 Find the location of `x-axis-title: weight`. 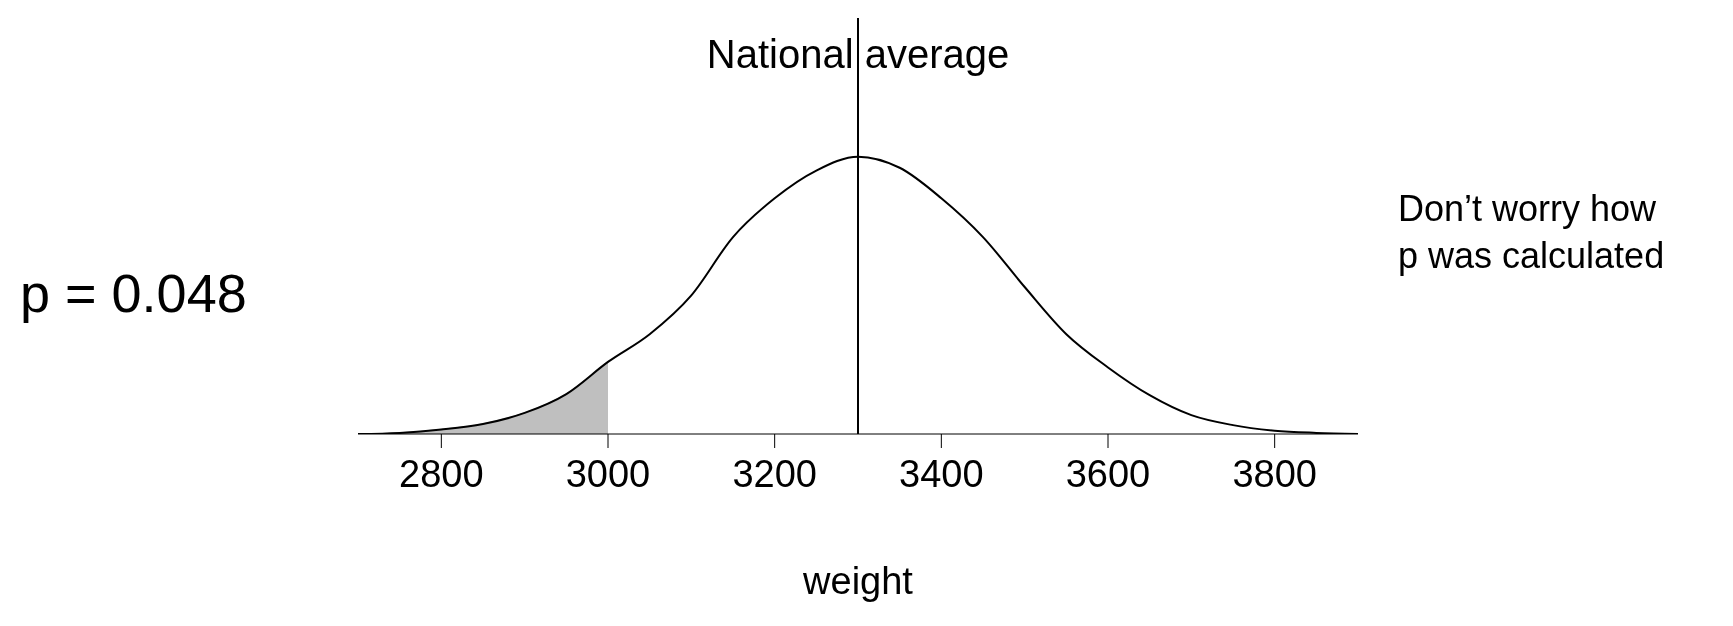

x-axis-title: weight is located at coordinates (858, 581).